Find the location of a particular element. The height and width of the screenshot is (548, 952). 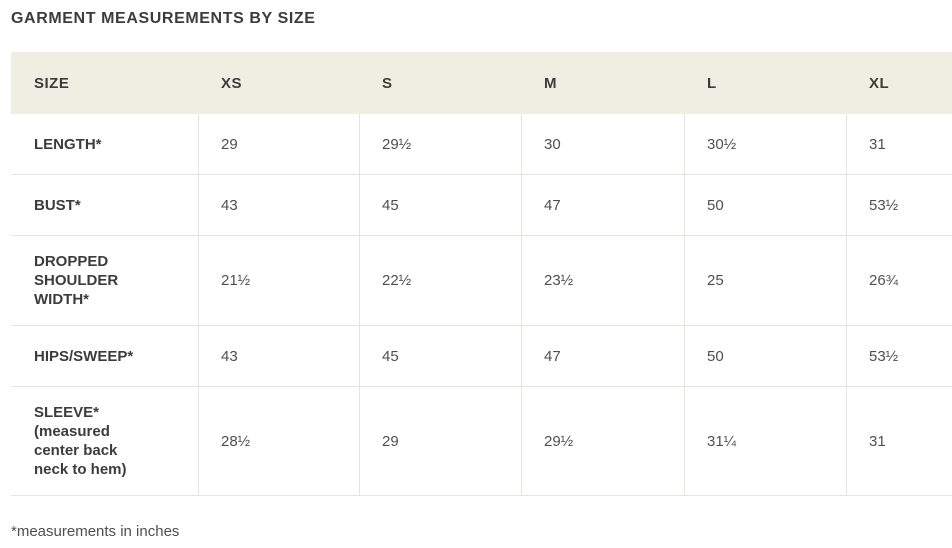

measurement-cell-l: 31¼ is located at coordinates (765, 441).